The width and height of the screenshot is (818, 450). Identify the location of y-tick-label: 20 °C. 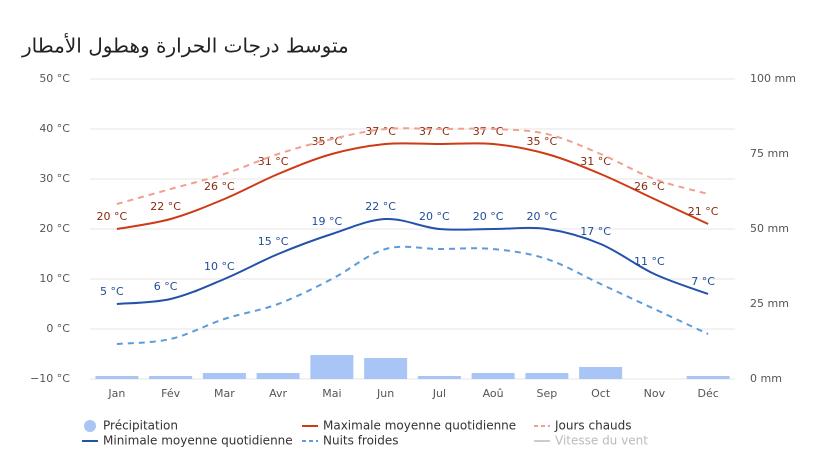
(54, 228).